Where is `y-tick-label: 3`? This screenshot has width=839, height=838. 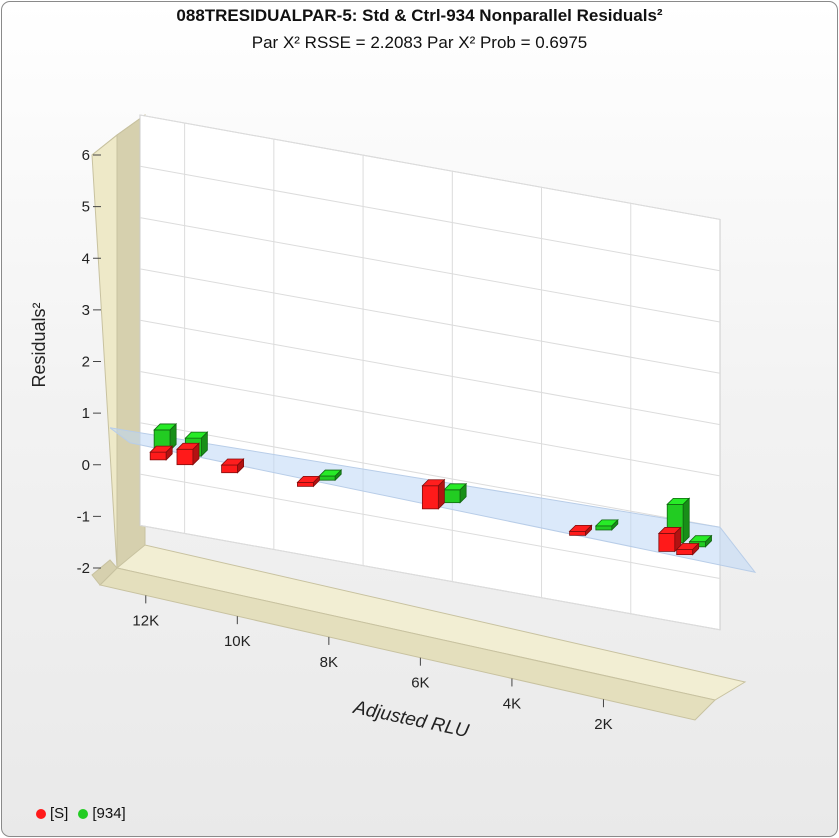 y-tick-label: 3 is located at coordinates (86, 310).